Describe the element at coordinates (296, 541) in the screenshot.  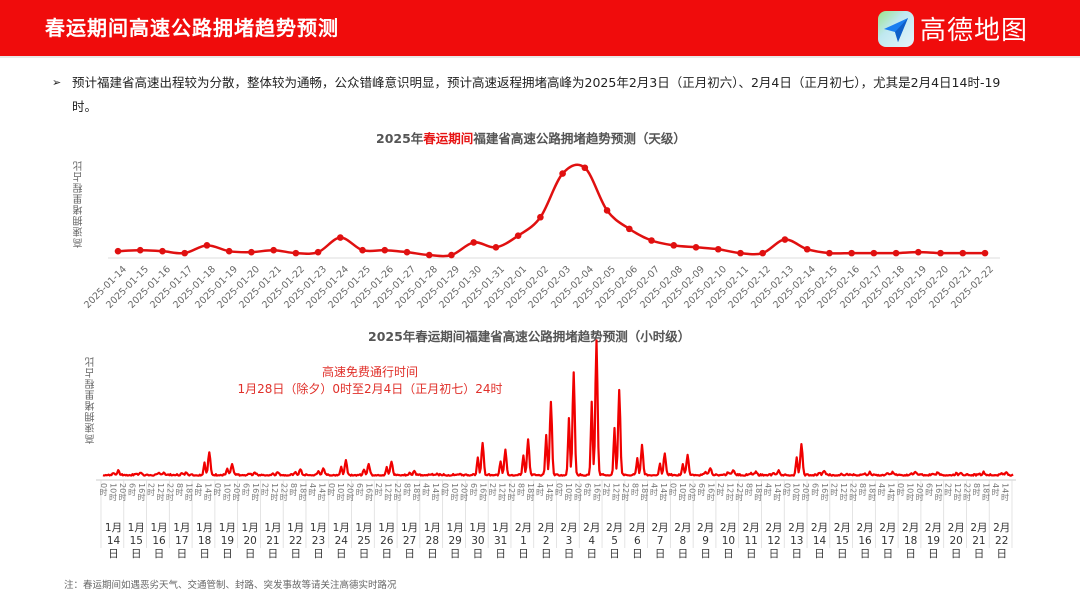
I see `hourly-day-label: 1月 22日` at that location.